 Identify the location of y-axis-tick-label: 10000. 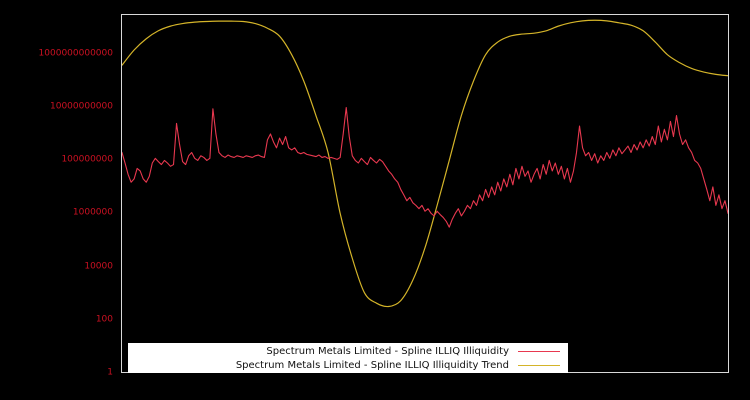
(98, 266).